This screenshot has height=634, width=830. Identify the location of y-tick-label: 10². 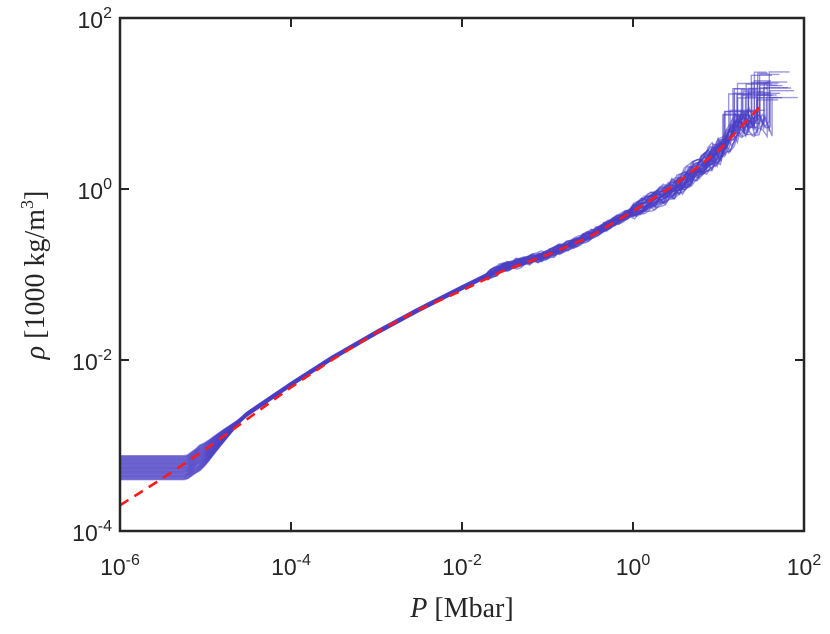
(95, 19).